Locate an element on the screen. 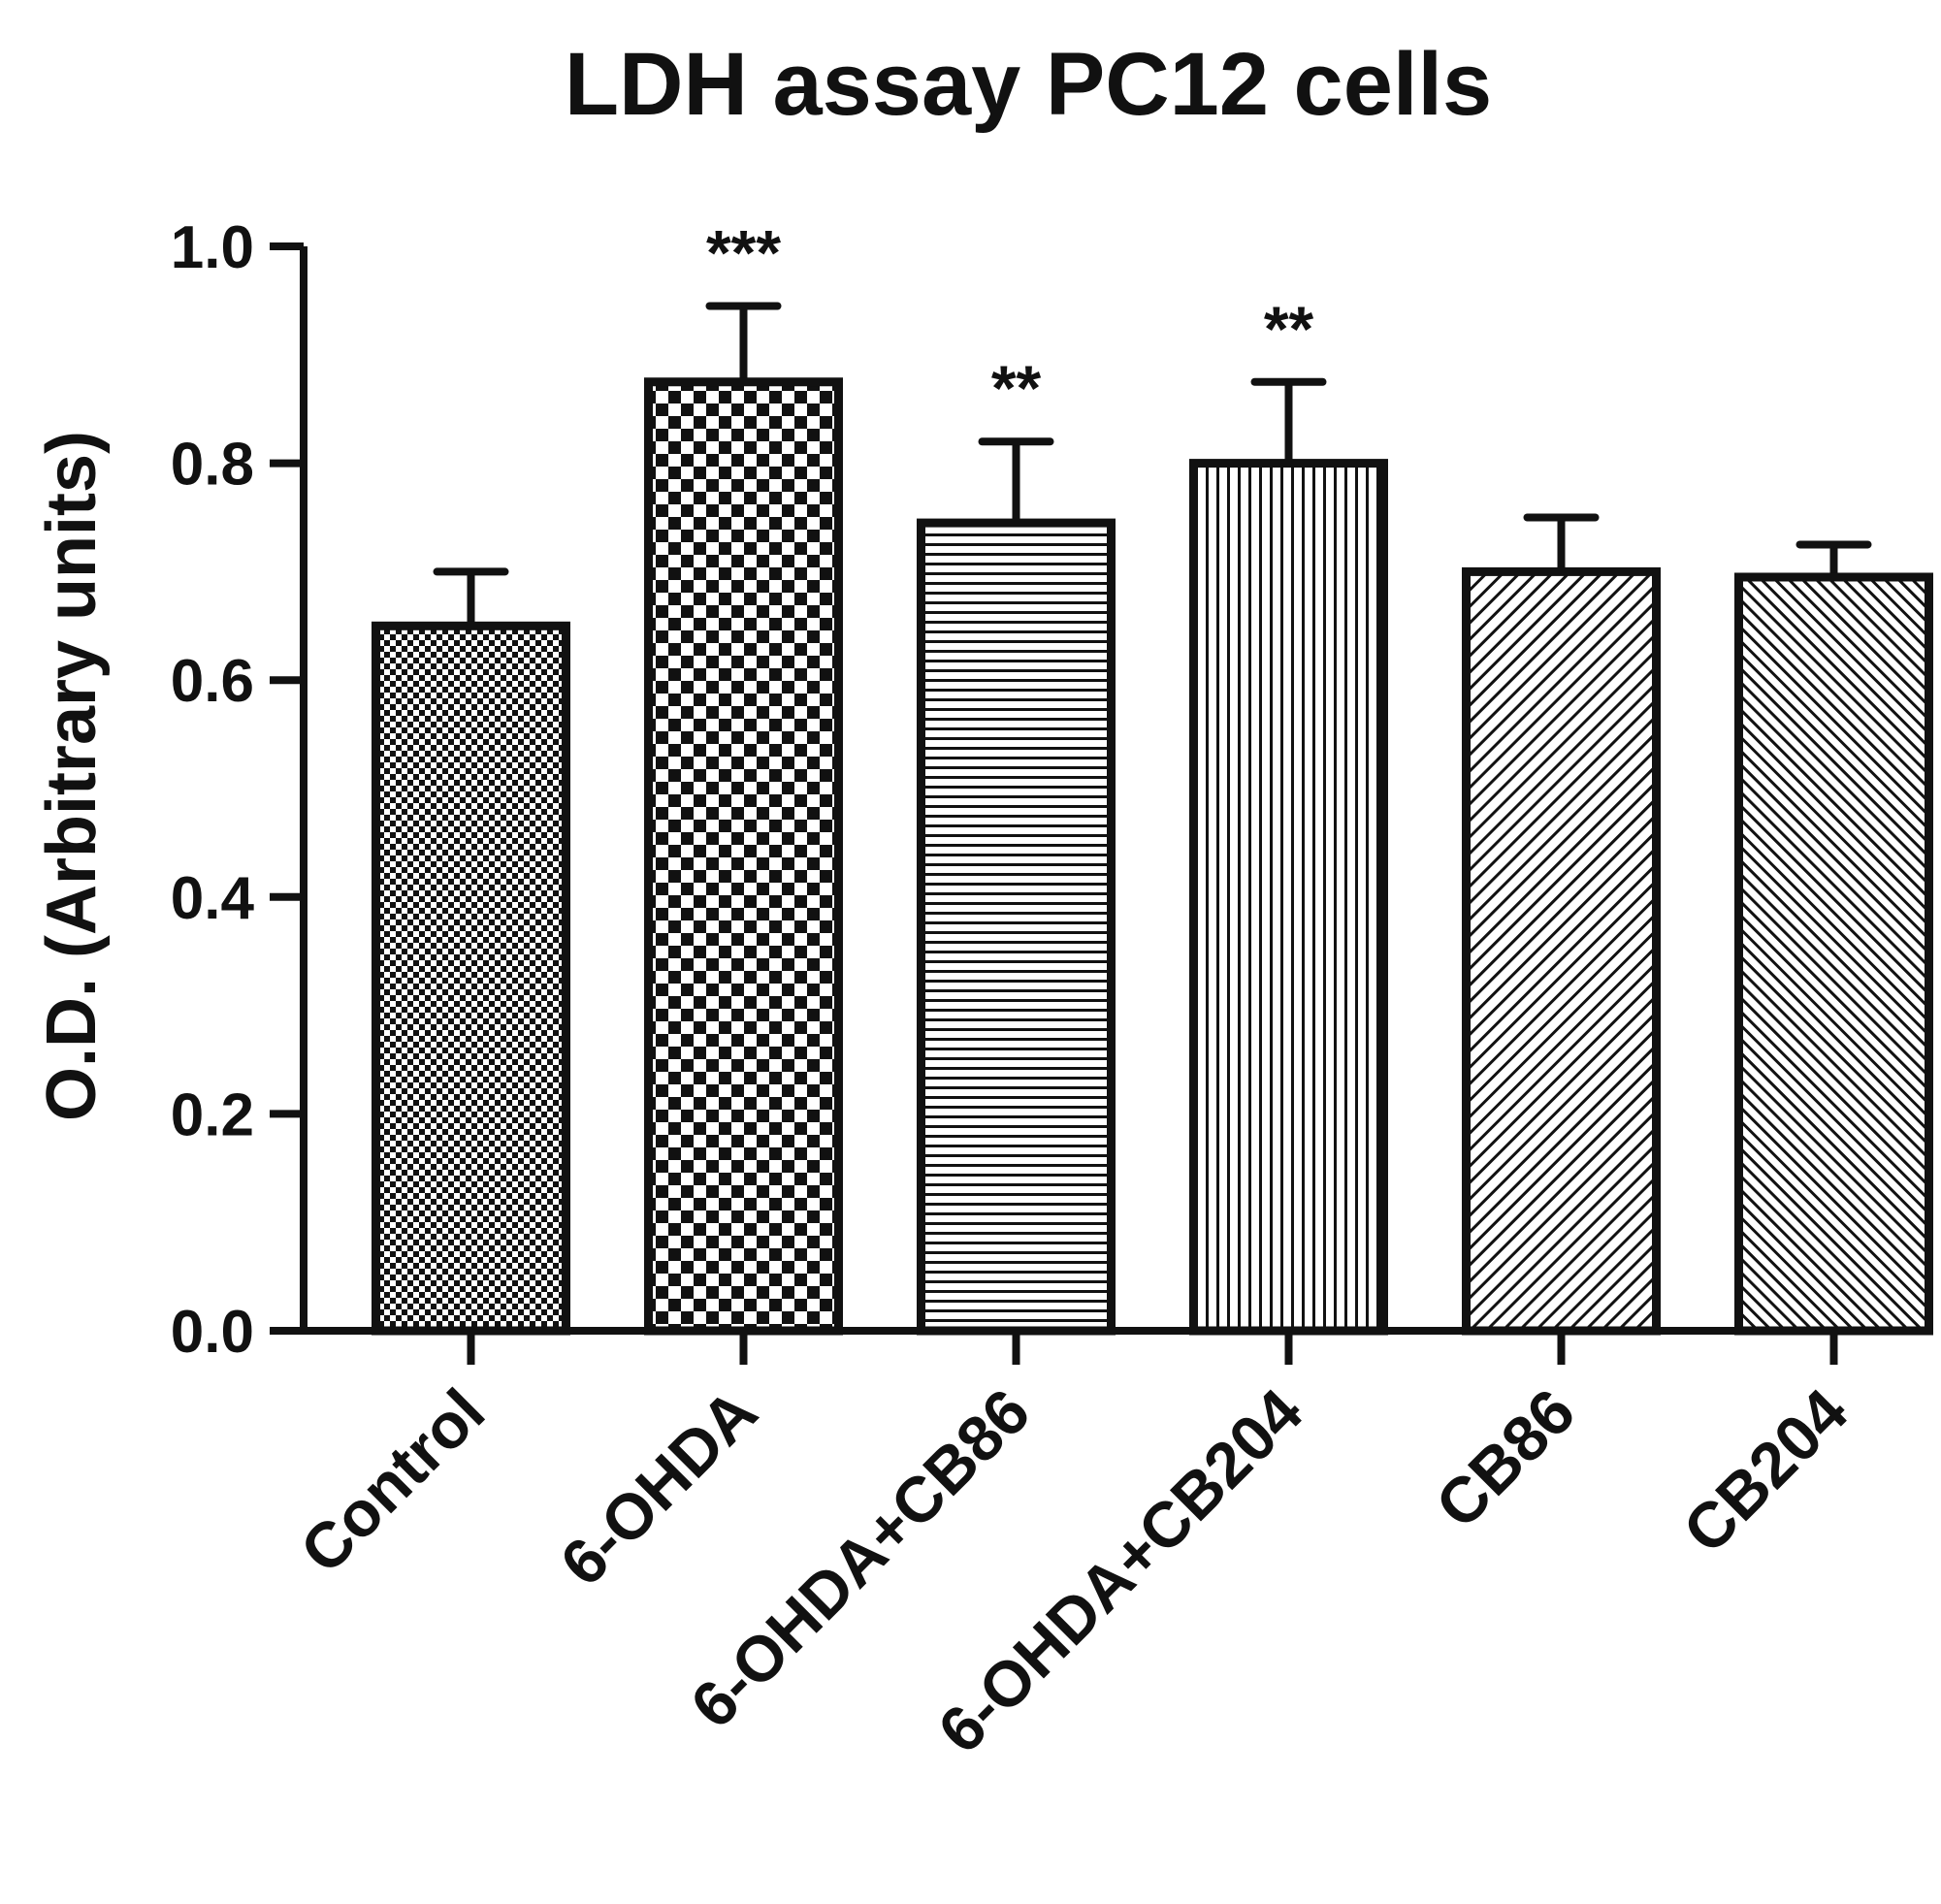 This screenshot has width=1941, height=1904. y-tick-label: 0.6 is located at coordinates (212, 681).